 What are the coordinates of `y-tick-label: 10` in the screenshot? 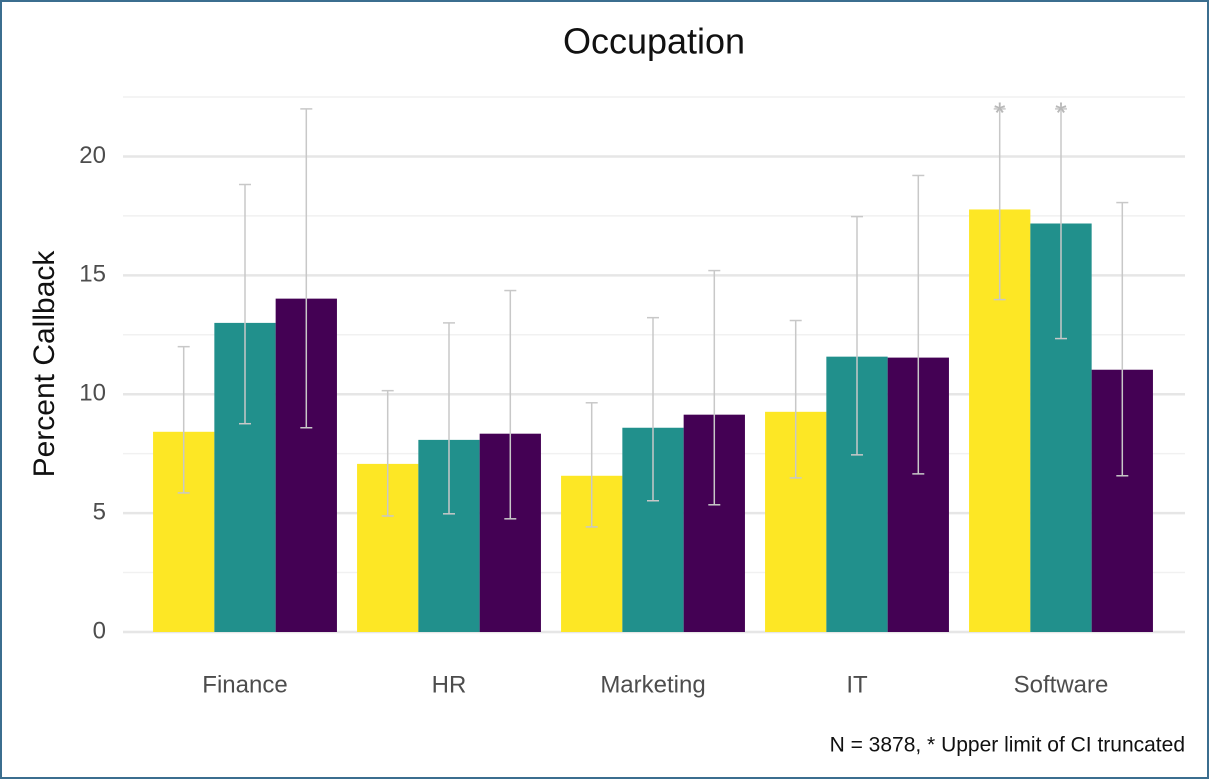 It's located at (92, 393).